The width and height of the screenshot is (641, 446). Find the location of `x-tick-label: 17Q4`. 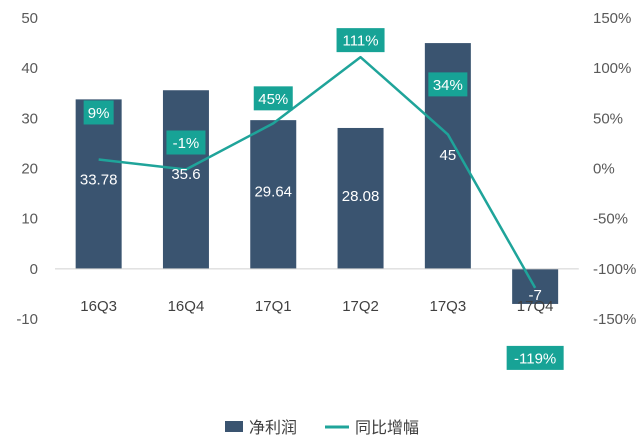

x-tick-label: 17Q4 is located at coordinates (535, 306).